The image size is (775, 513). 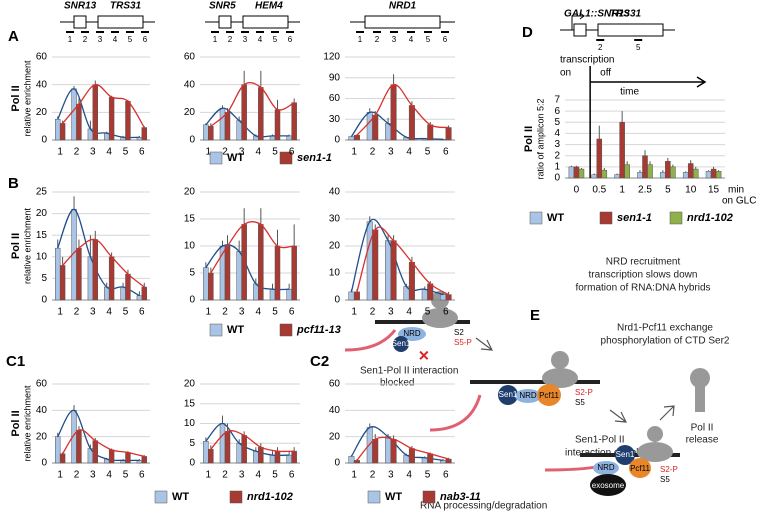 I want to click on gene-name: SNR5, so click(x=222, y=6).